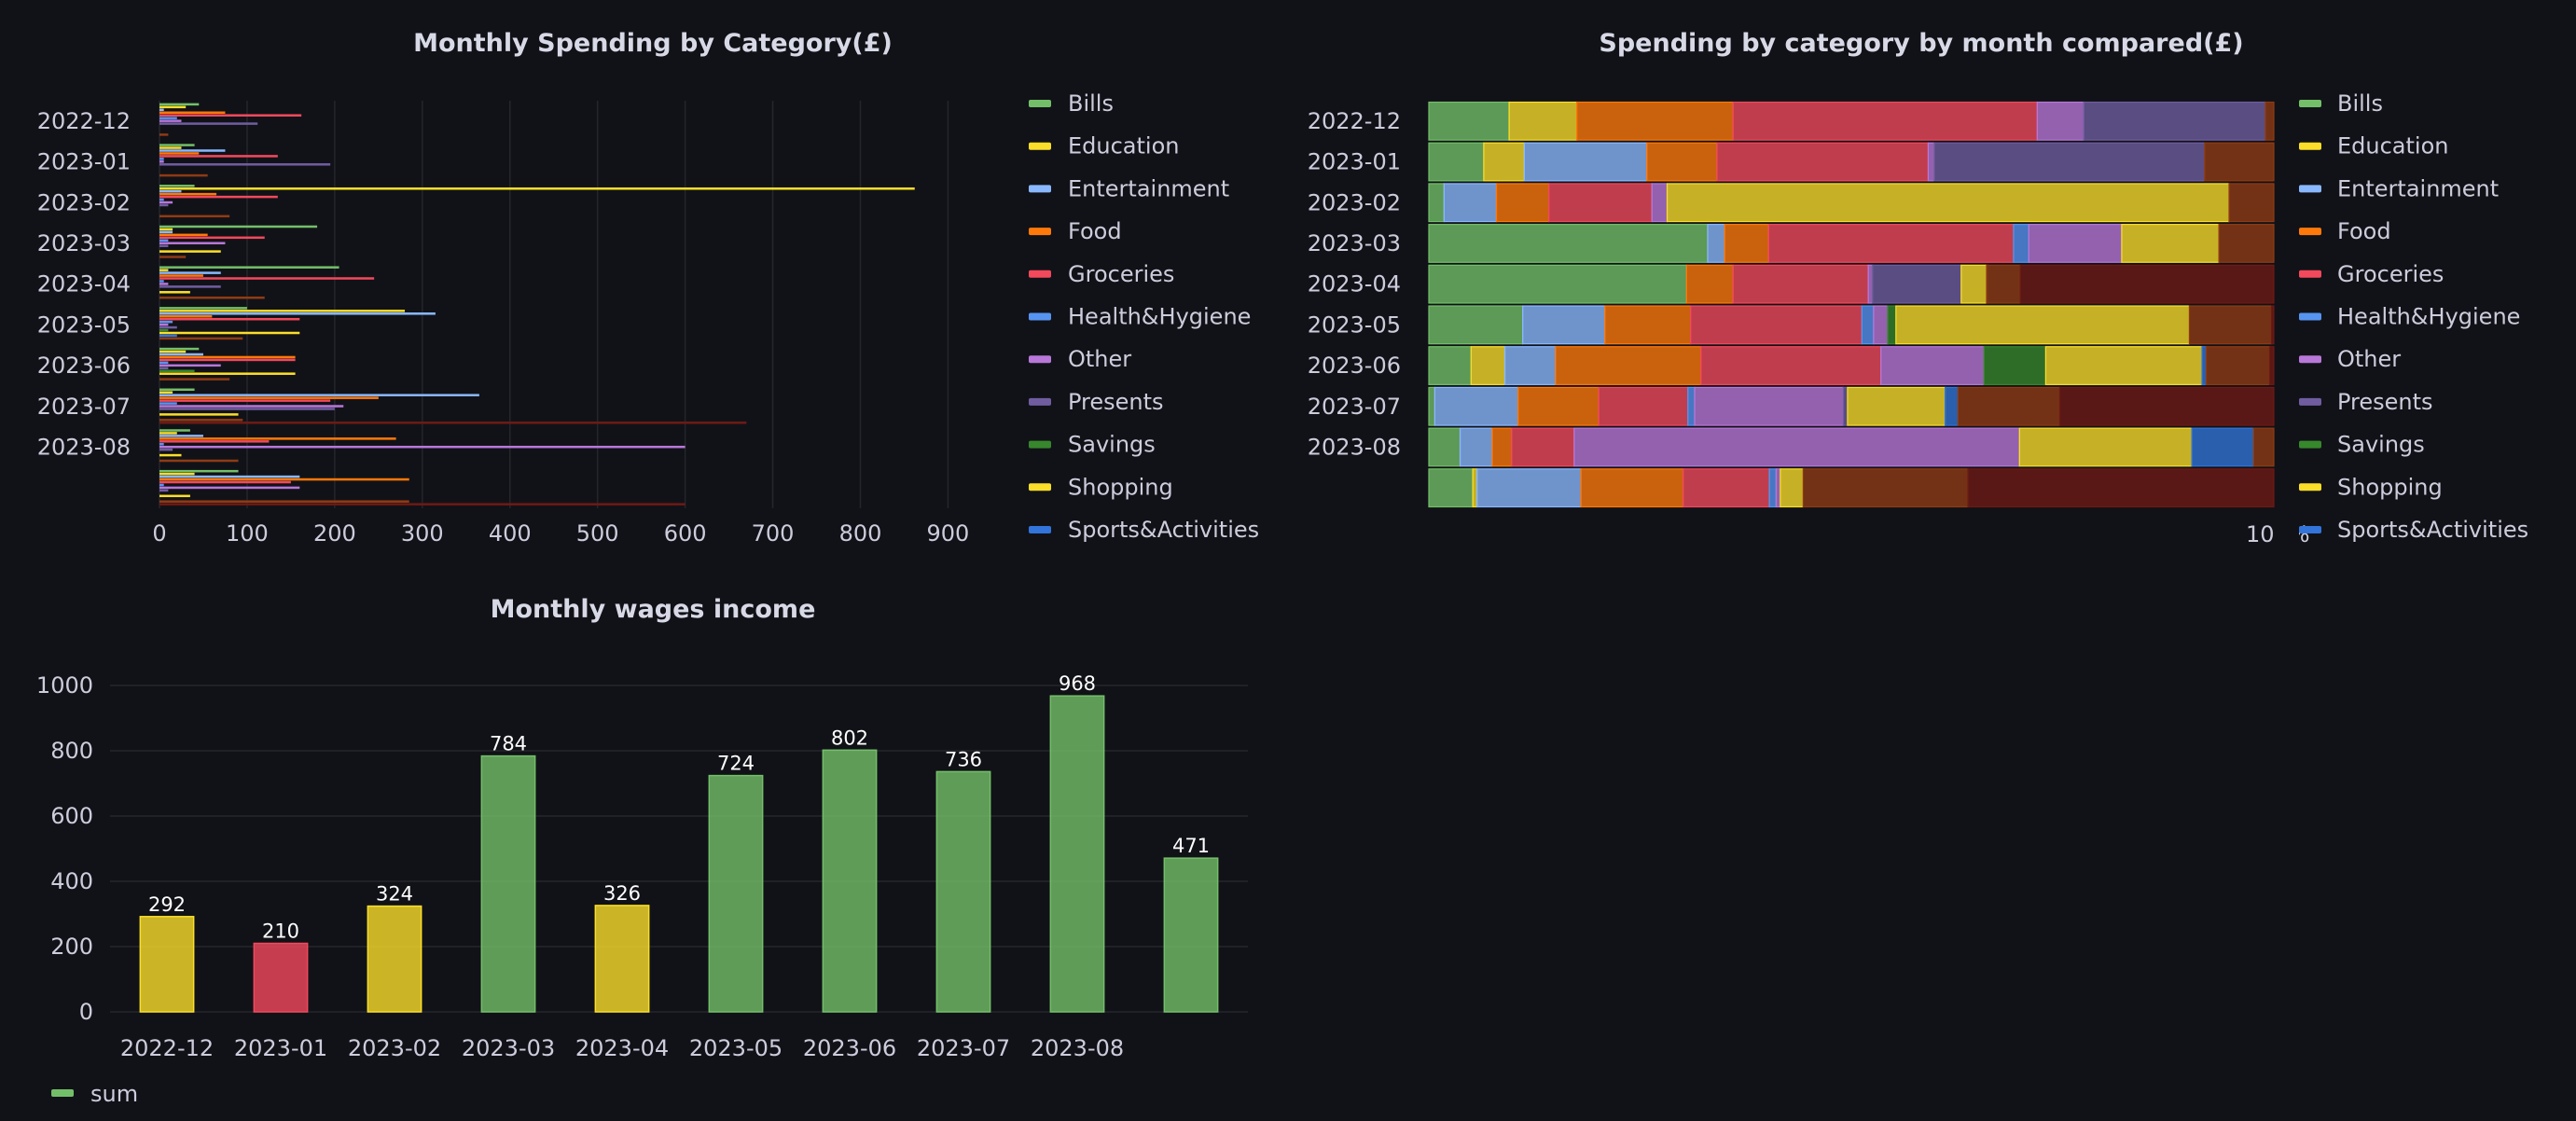  Describe the element at coordinates (164, 490) in the screenshot. I see `bar-presents-blank` at that location.